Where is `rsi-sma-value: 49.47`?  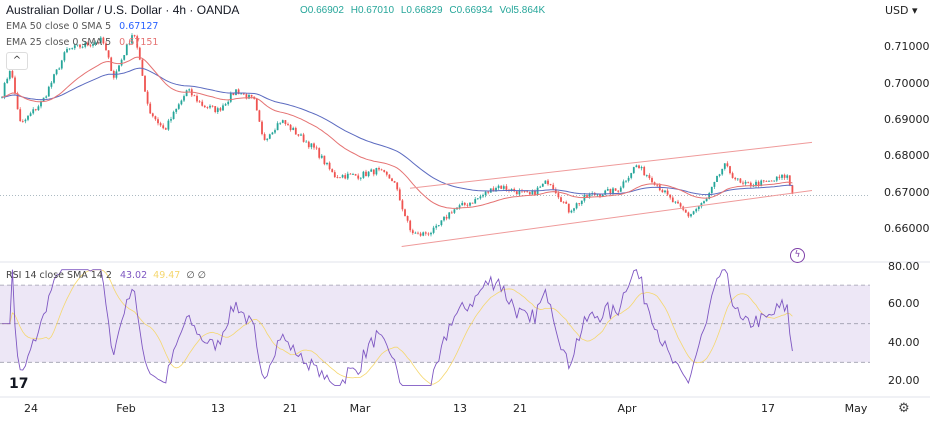 rsi-sma-value: 49.47 is located at coordinates (167, 275).